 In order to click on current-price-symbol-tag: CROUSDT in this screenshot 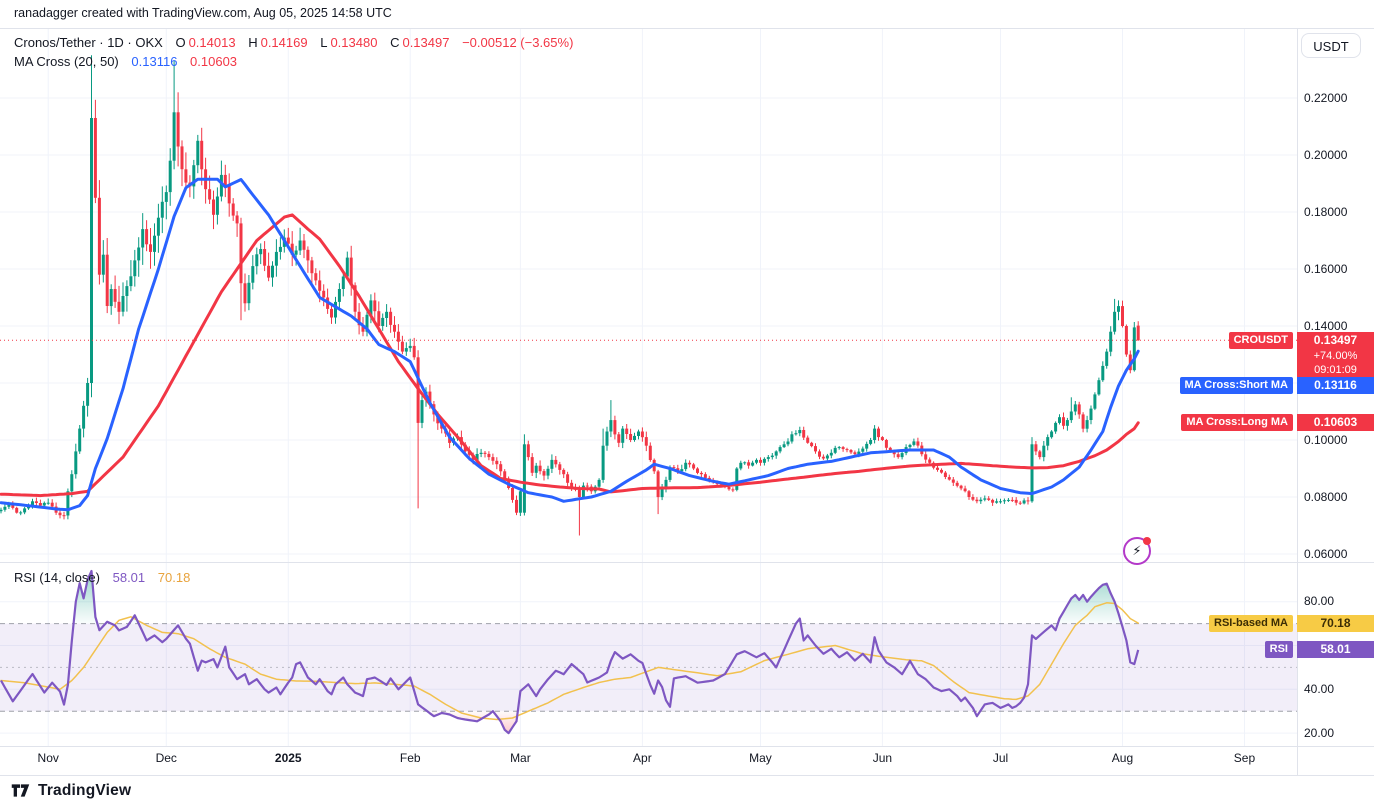, I will do `click(1260, 340)`.